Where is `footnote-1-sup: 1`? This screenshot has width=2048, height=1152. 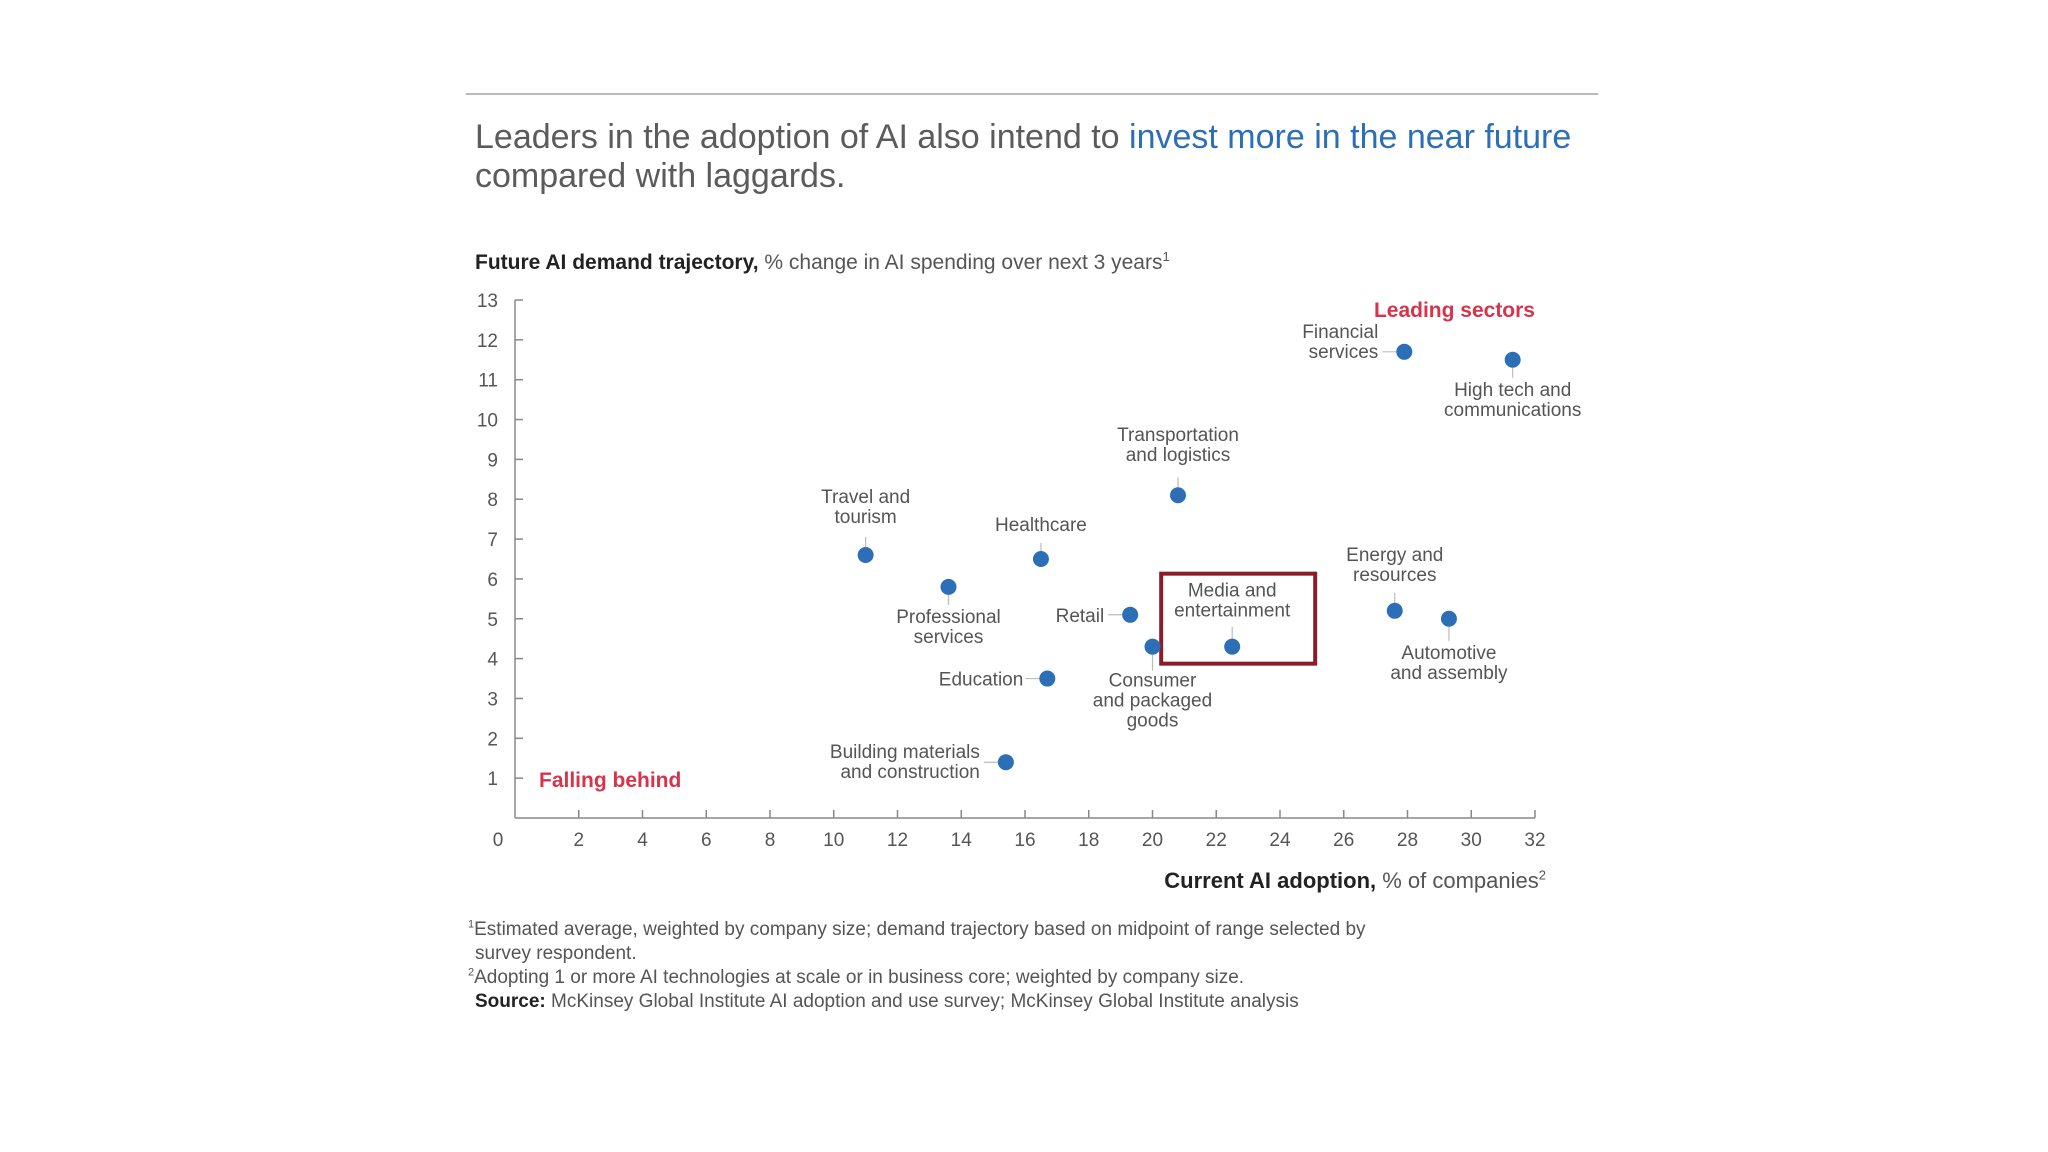 footnote-1-sup: 1 is located at coordinates (471, 924).